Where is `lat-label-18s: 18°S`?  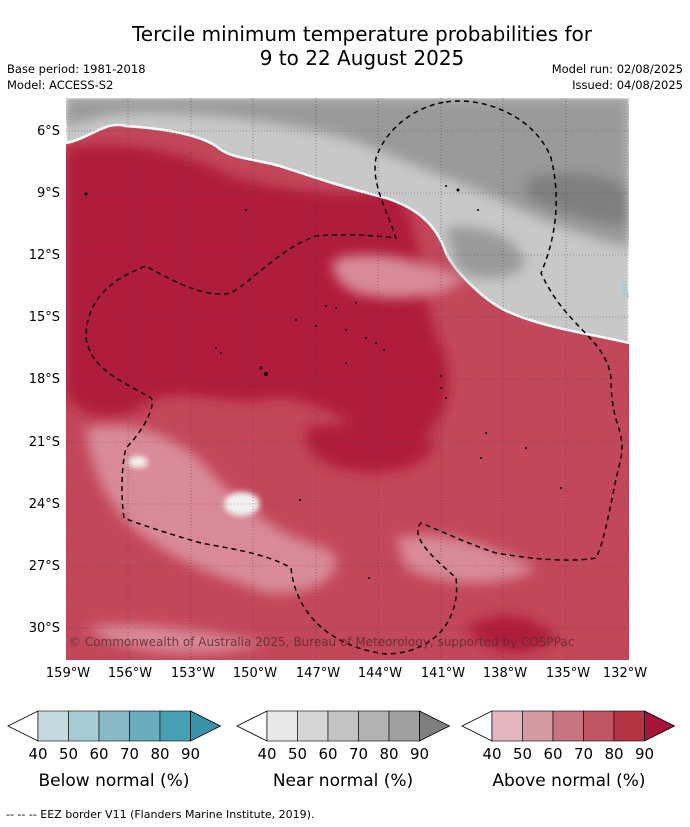
lat-label-18s: 18°S is located at coordinates (44, 379).